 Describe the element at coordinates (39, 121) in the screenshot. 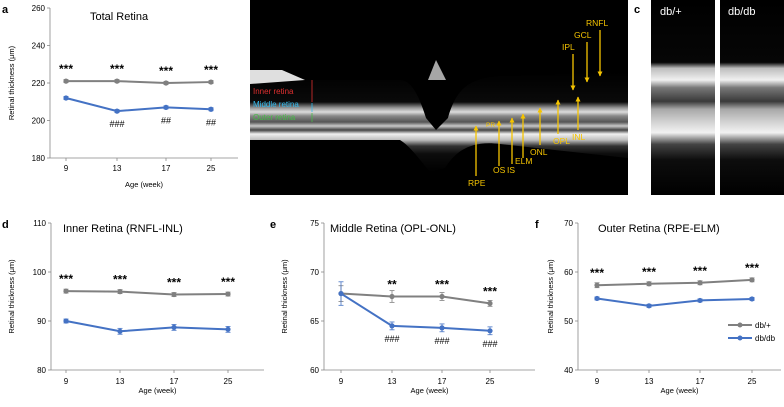

I see `y-tick-label: 200` at that location.